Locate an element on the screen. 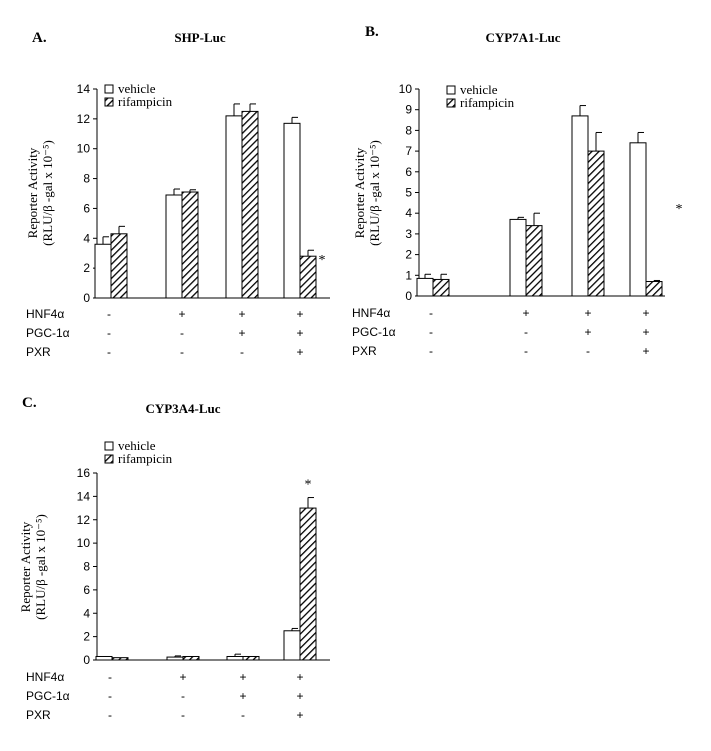 Image resolution: width=711 pixels, height=751 pixels. chart-title: SHP-Luc is located at coordinates (200, 37).